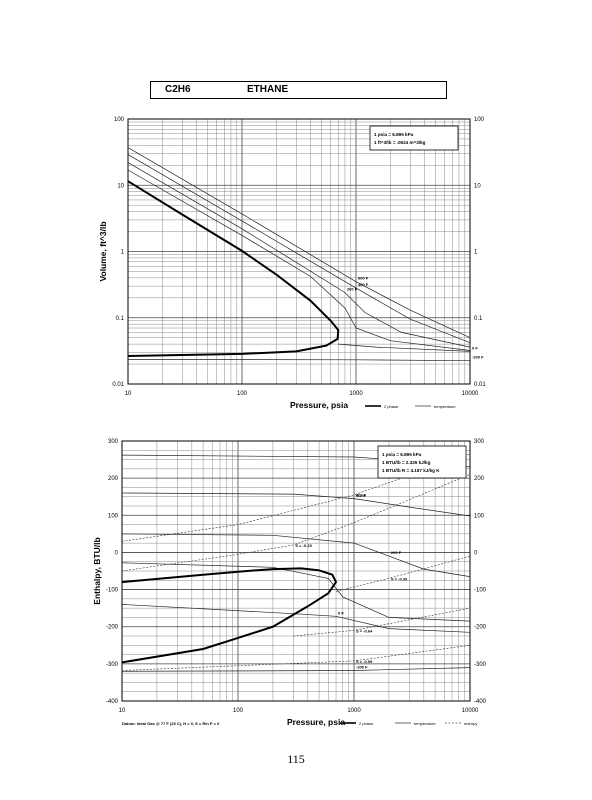 The width and height of the screenshot is (592, 800). Describe the element at coordinates (238, 711) in the screenshot. I see `enthalpy-x-tick-label: 100` at that location.